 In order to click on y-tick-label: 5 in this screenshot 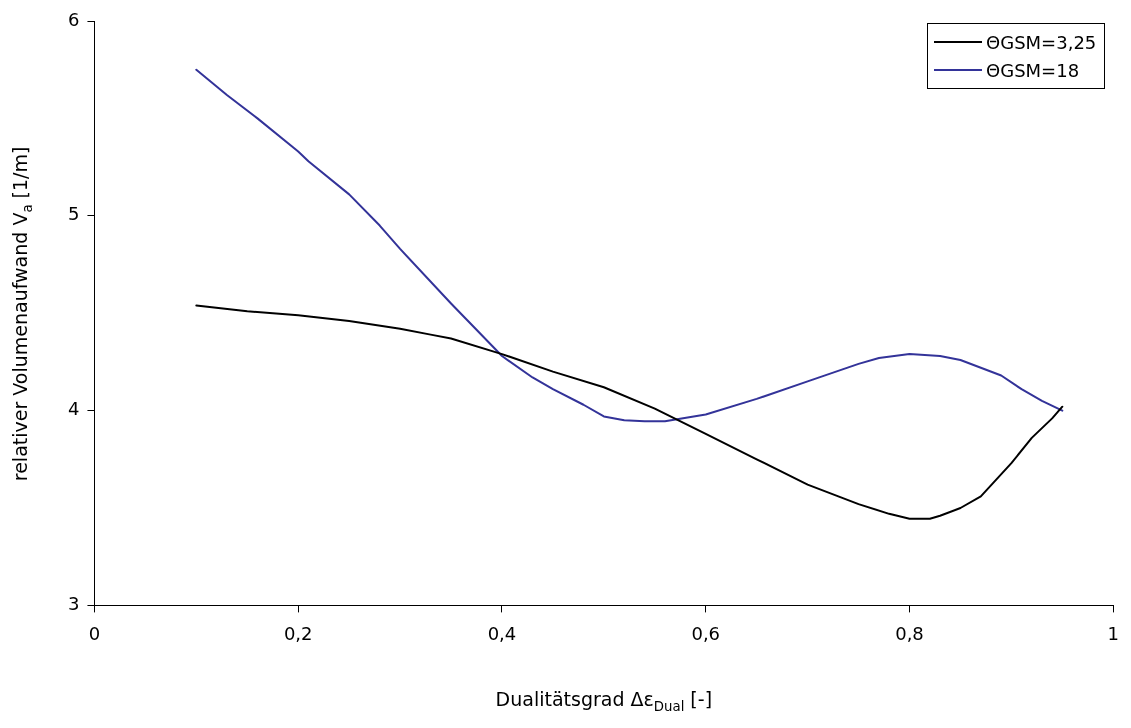, I will do `click(74, 214)`.